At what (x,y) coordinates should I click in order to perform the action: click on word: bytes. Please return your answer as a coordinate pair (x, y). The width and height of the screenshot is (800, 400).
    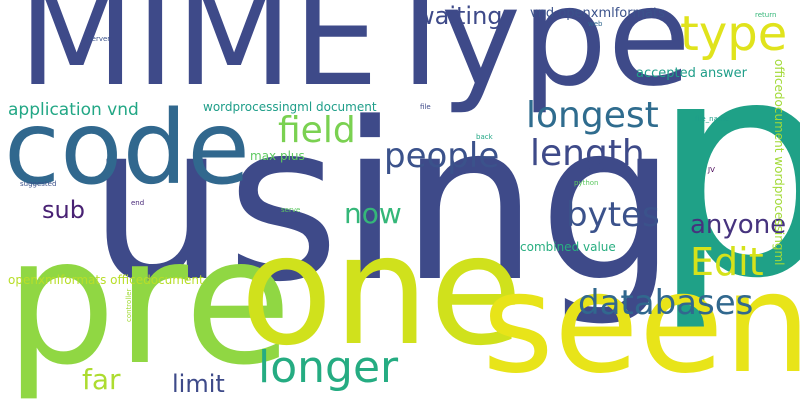
    Looking at the image, I should click on (613, 215).